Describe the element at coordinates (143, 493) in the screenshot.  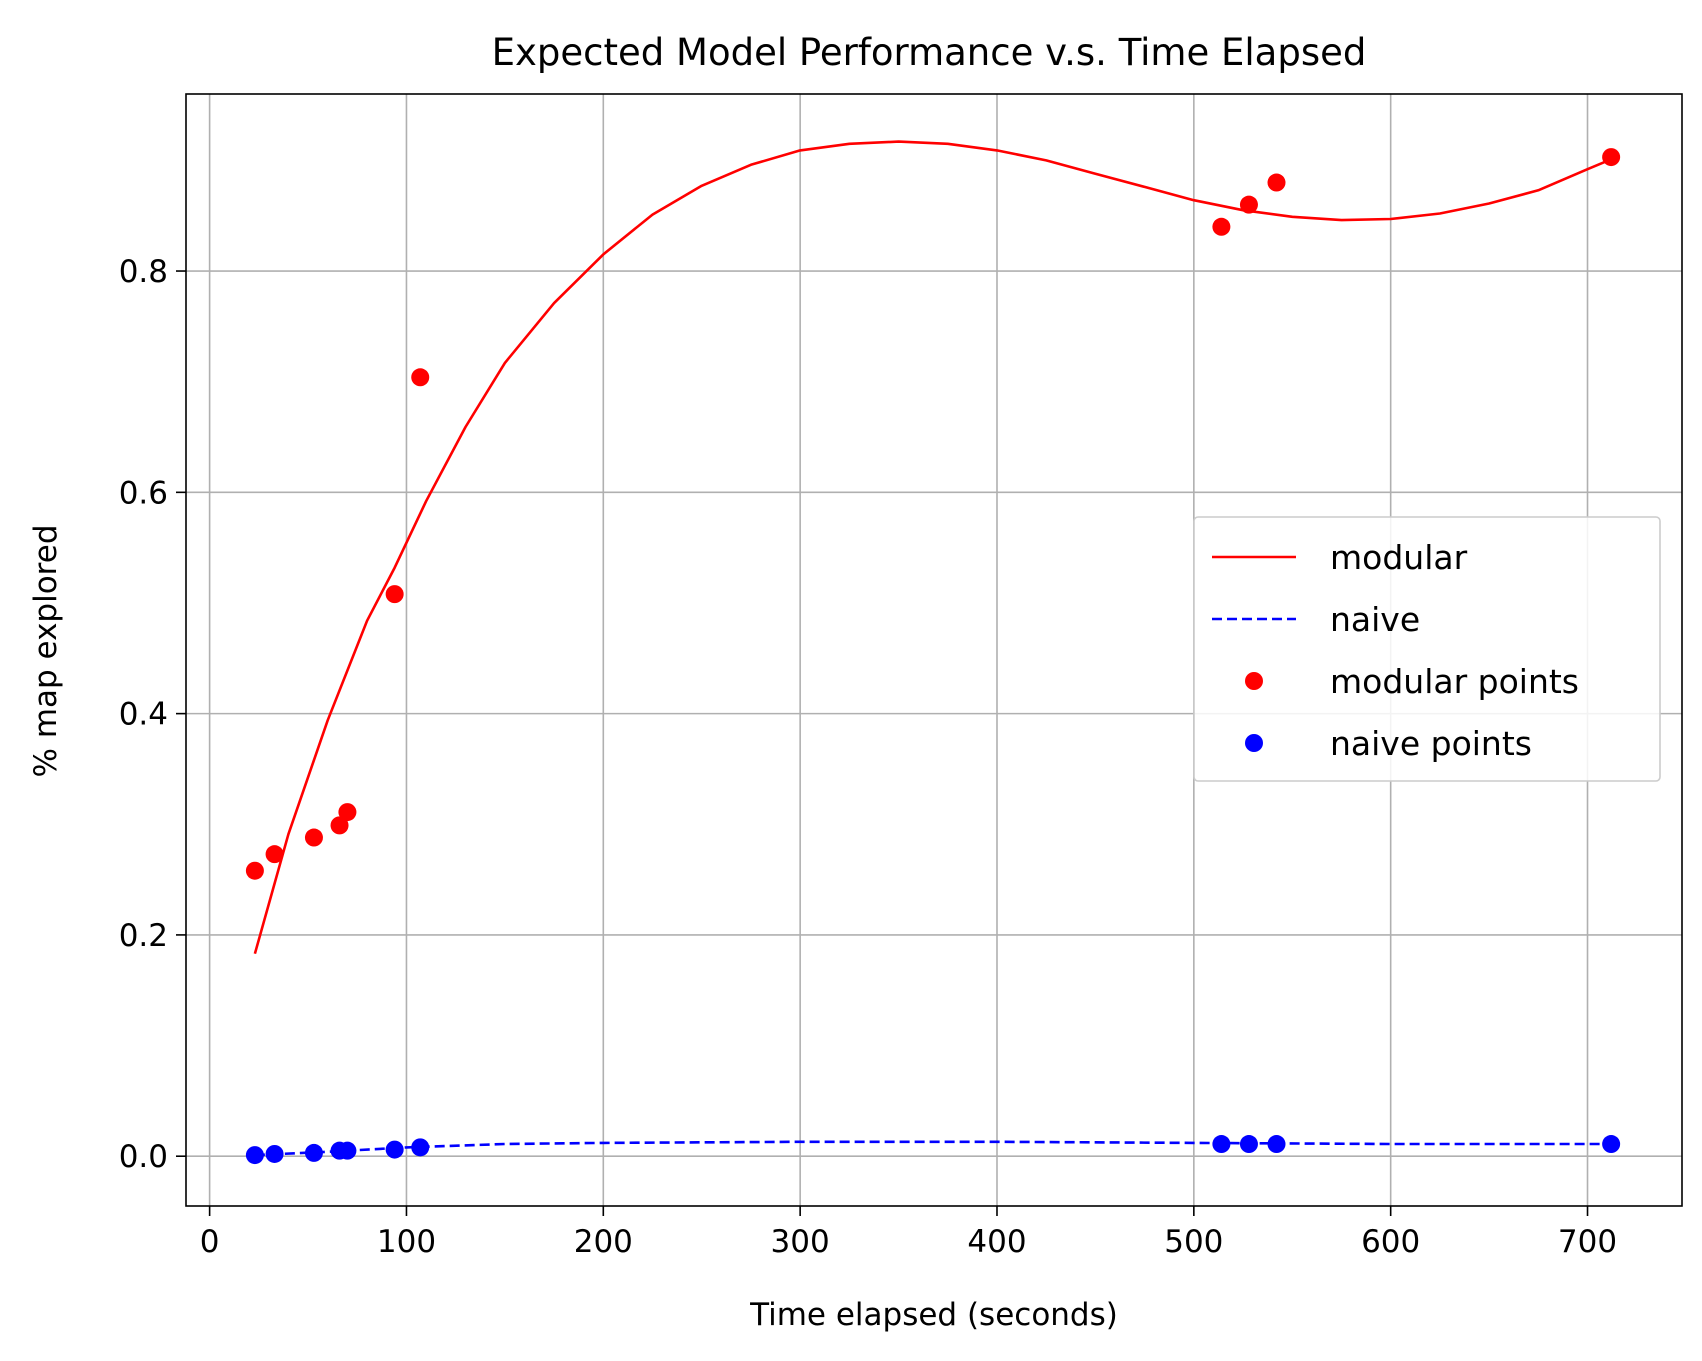
I see `y-tick-label: 0.6` at that location.